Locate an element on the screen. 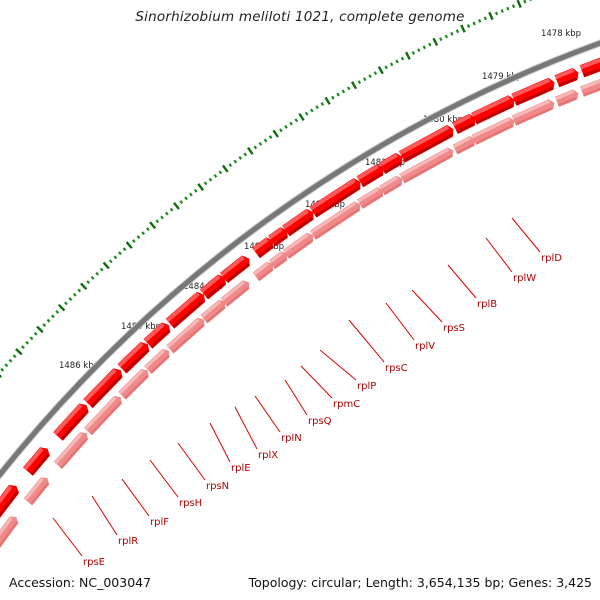 Image resolution: width=600 pixels, height=600 pixels. gene-shadow-21-highlight is located at coordinates (590, 84).